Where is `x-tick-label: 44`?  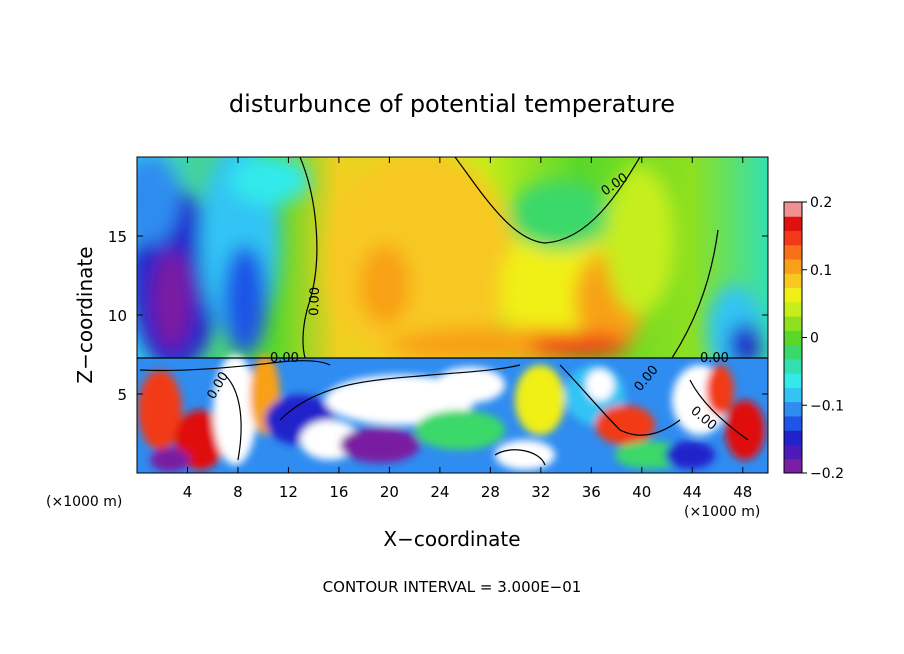 x-tick-label: 44 is located at coordinates (692, 492).